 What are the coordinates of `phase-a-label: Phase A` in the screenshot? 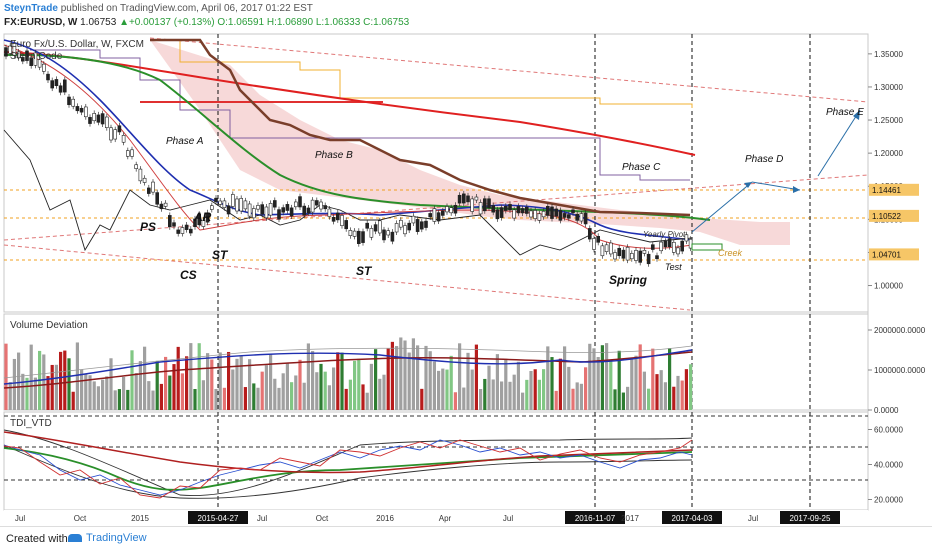 It's located at (185, 141).